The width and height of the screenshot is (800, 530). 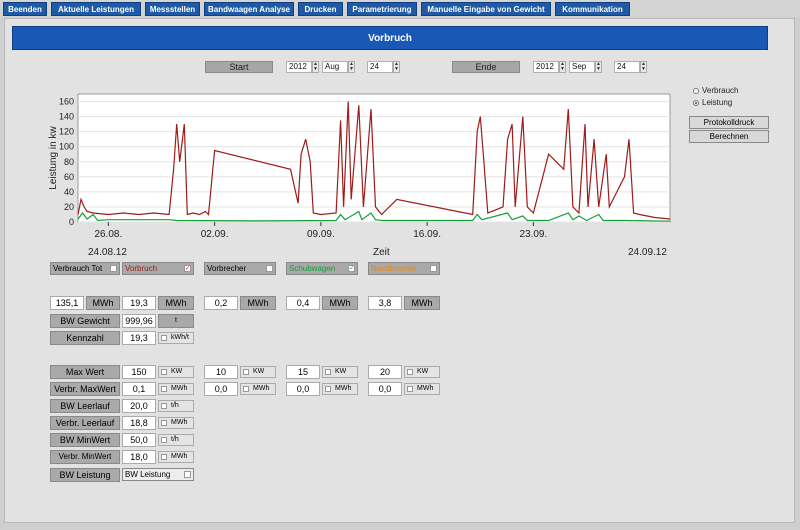 I want to click on radio-verbrauch-label: Verbrauch, so click(x=720, y=90).